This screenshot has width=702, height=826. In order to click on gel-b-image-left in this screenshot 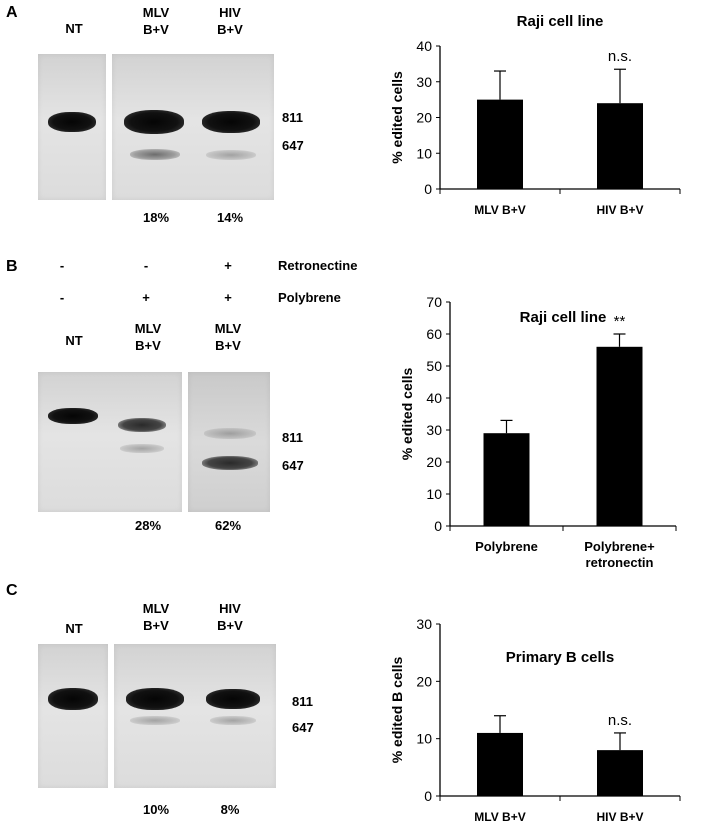, I will do `click(110, 442)`.